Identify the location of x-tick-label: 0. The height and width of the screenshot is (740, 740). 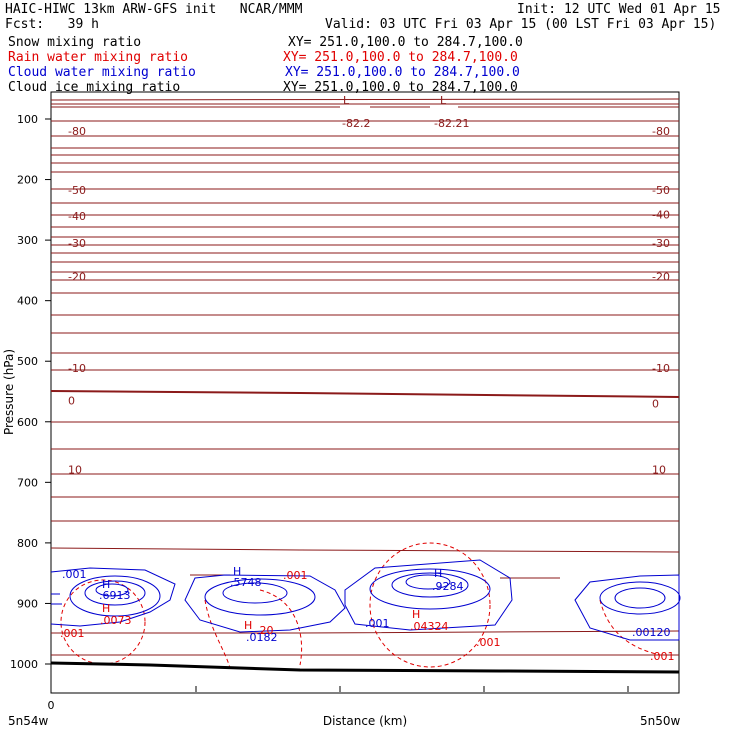
(51, 705).